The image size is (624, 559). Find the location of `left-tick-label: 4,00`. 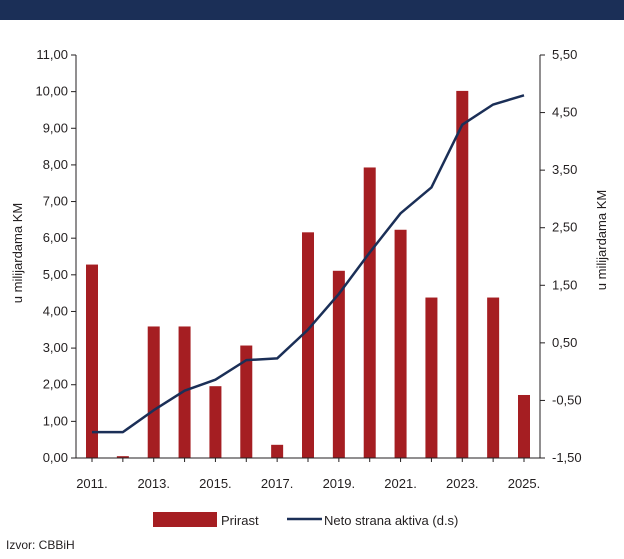

left-tick-label: 4,00 is located at coordinates (55, 310).